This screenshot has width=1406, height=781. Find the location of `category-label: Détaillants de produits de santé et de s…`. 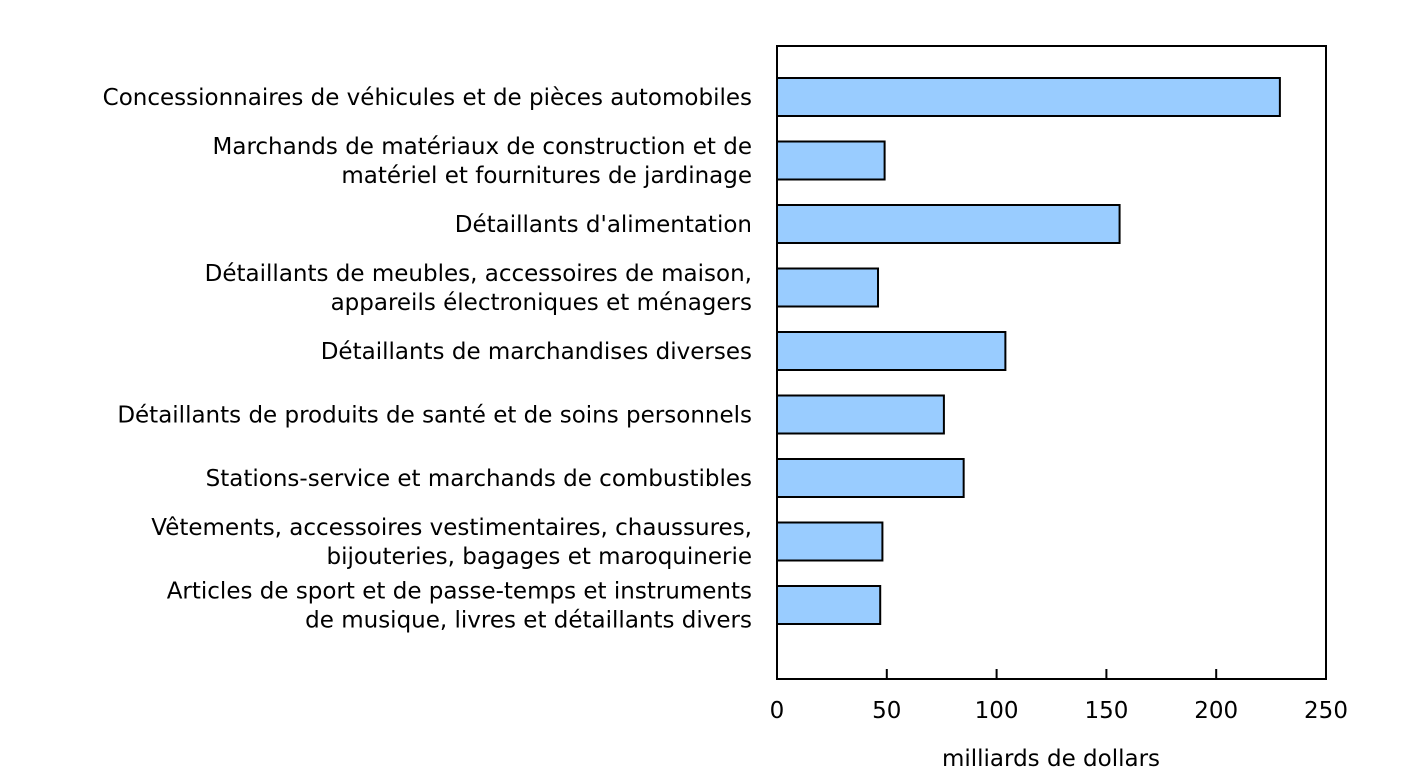

category-label: Détaillants de produits de santé et de s… is located at coordinates (434, 416).